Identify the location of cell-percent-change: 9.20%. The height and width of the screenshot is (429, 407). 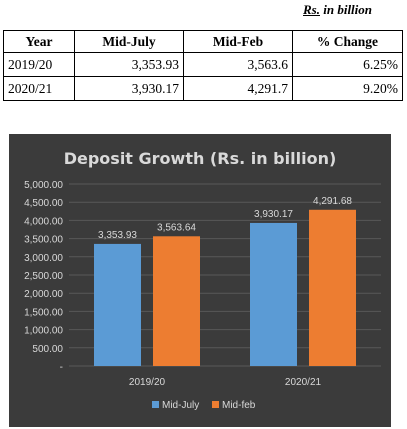
(347, 88).